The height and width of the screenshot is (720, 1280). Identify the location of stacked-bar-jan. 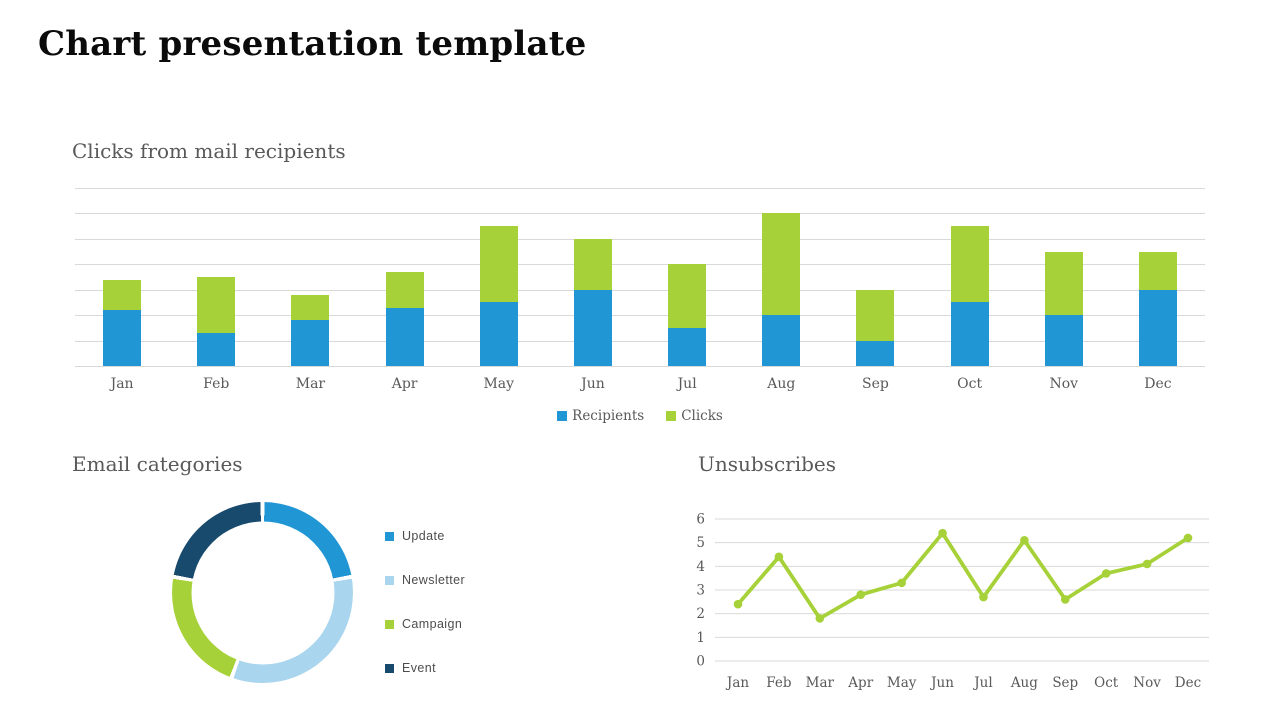
(122, 322).